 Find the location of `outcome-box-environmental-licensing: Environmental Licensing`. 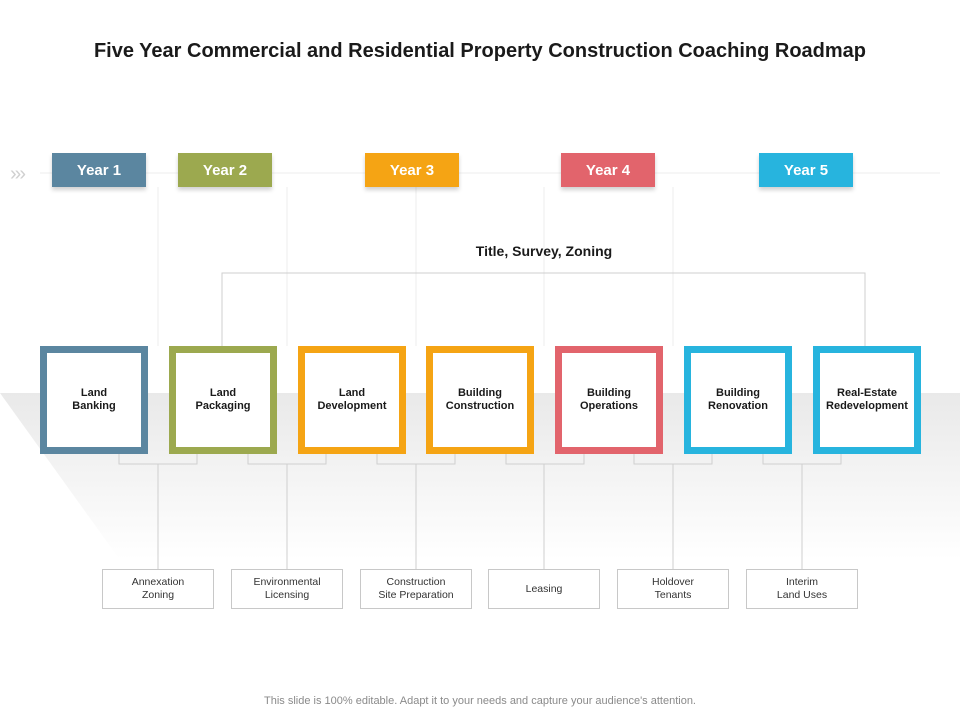

outcome-box-environmental-licensing: Environmental Licensing is located at coordinates (287, 589).